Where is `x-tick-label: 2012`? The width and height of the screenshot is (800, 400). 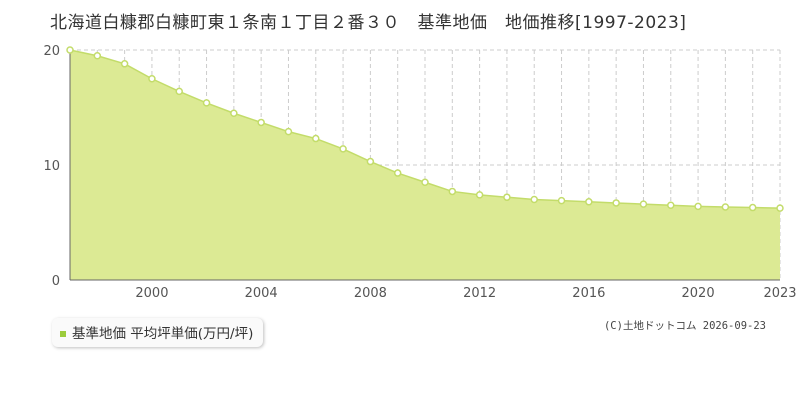 x-tick-label: 2012 is located at coordinates (479, 293).